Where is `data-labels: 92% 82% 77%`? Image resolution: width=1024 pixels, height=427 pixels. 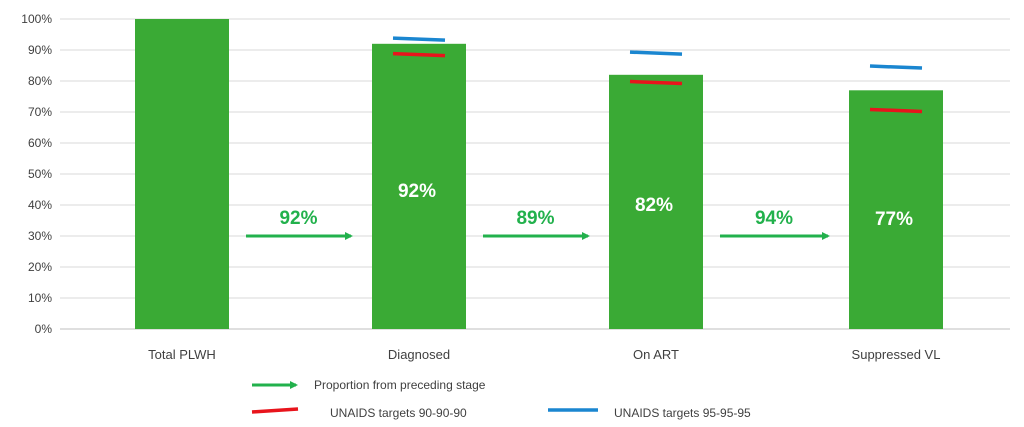 data-labels: 92% 82% 77% is located at coordinates (655, 205).